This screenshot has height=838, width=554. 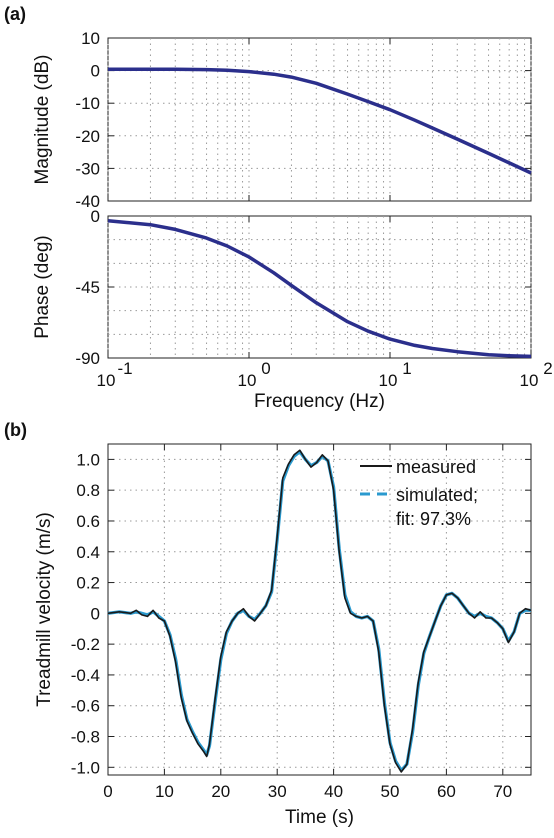 I want to click on magnitude-ytick-label: -20, so click(x=87, y=136).